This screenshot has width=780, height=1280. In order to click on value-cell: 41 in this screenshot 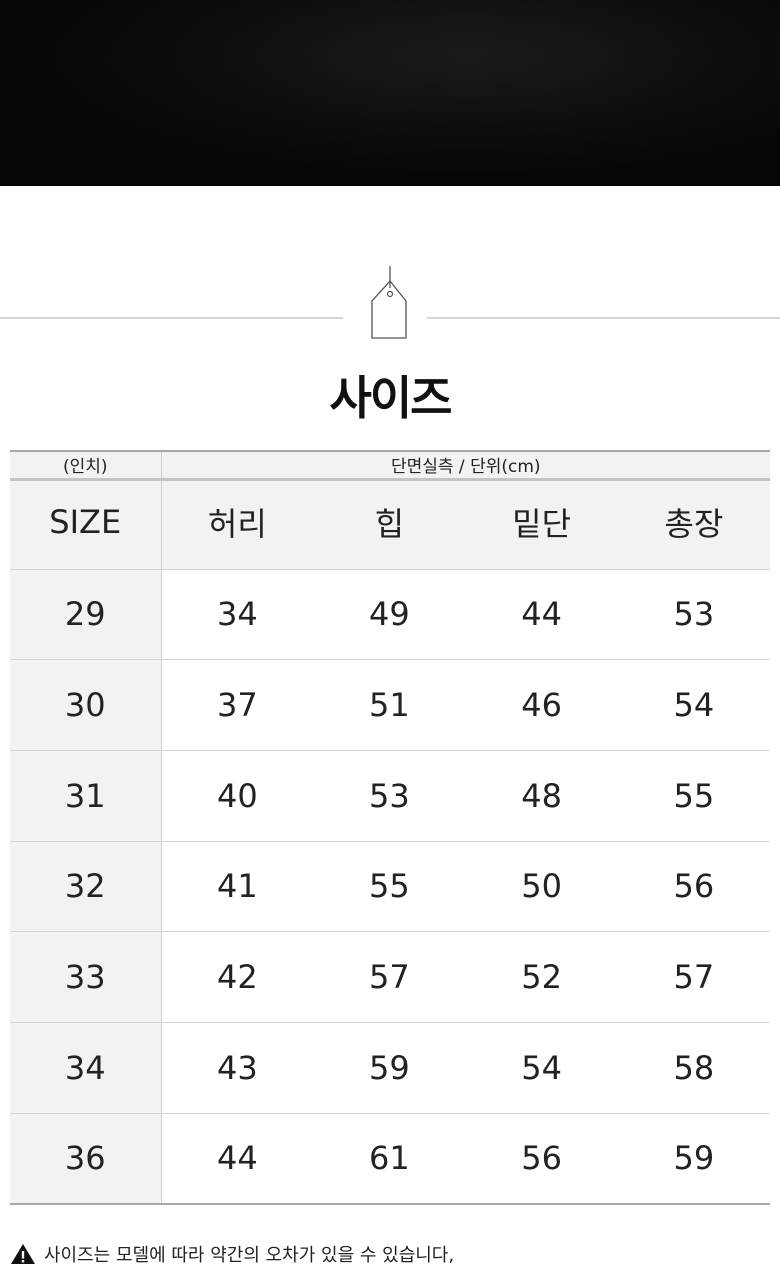, I will do `click(237, 887)`.